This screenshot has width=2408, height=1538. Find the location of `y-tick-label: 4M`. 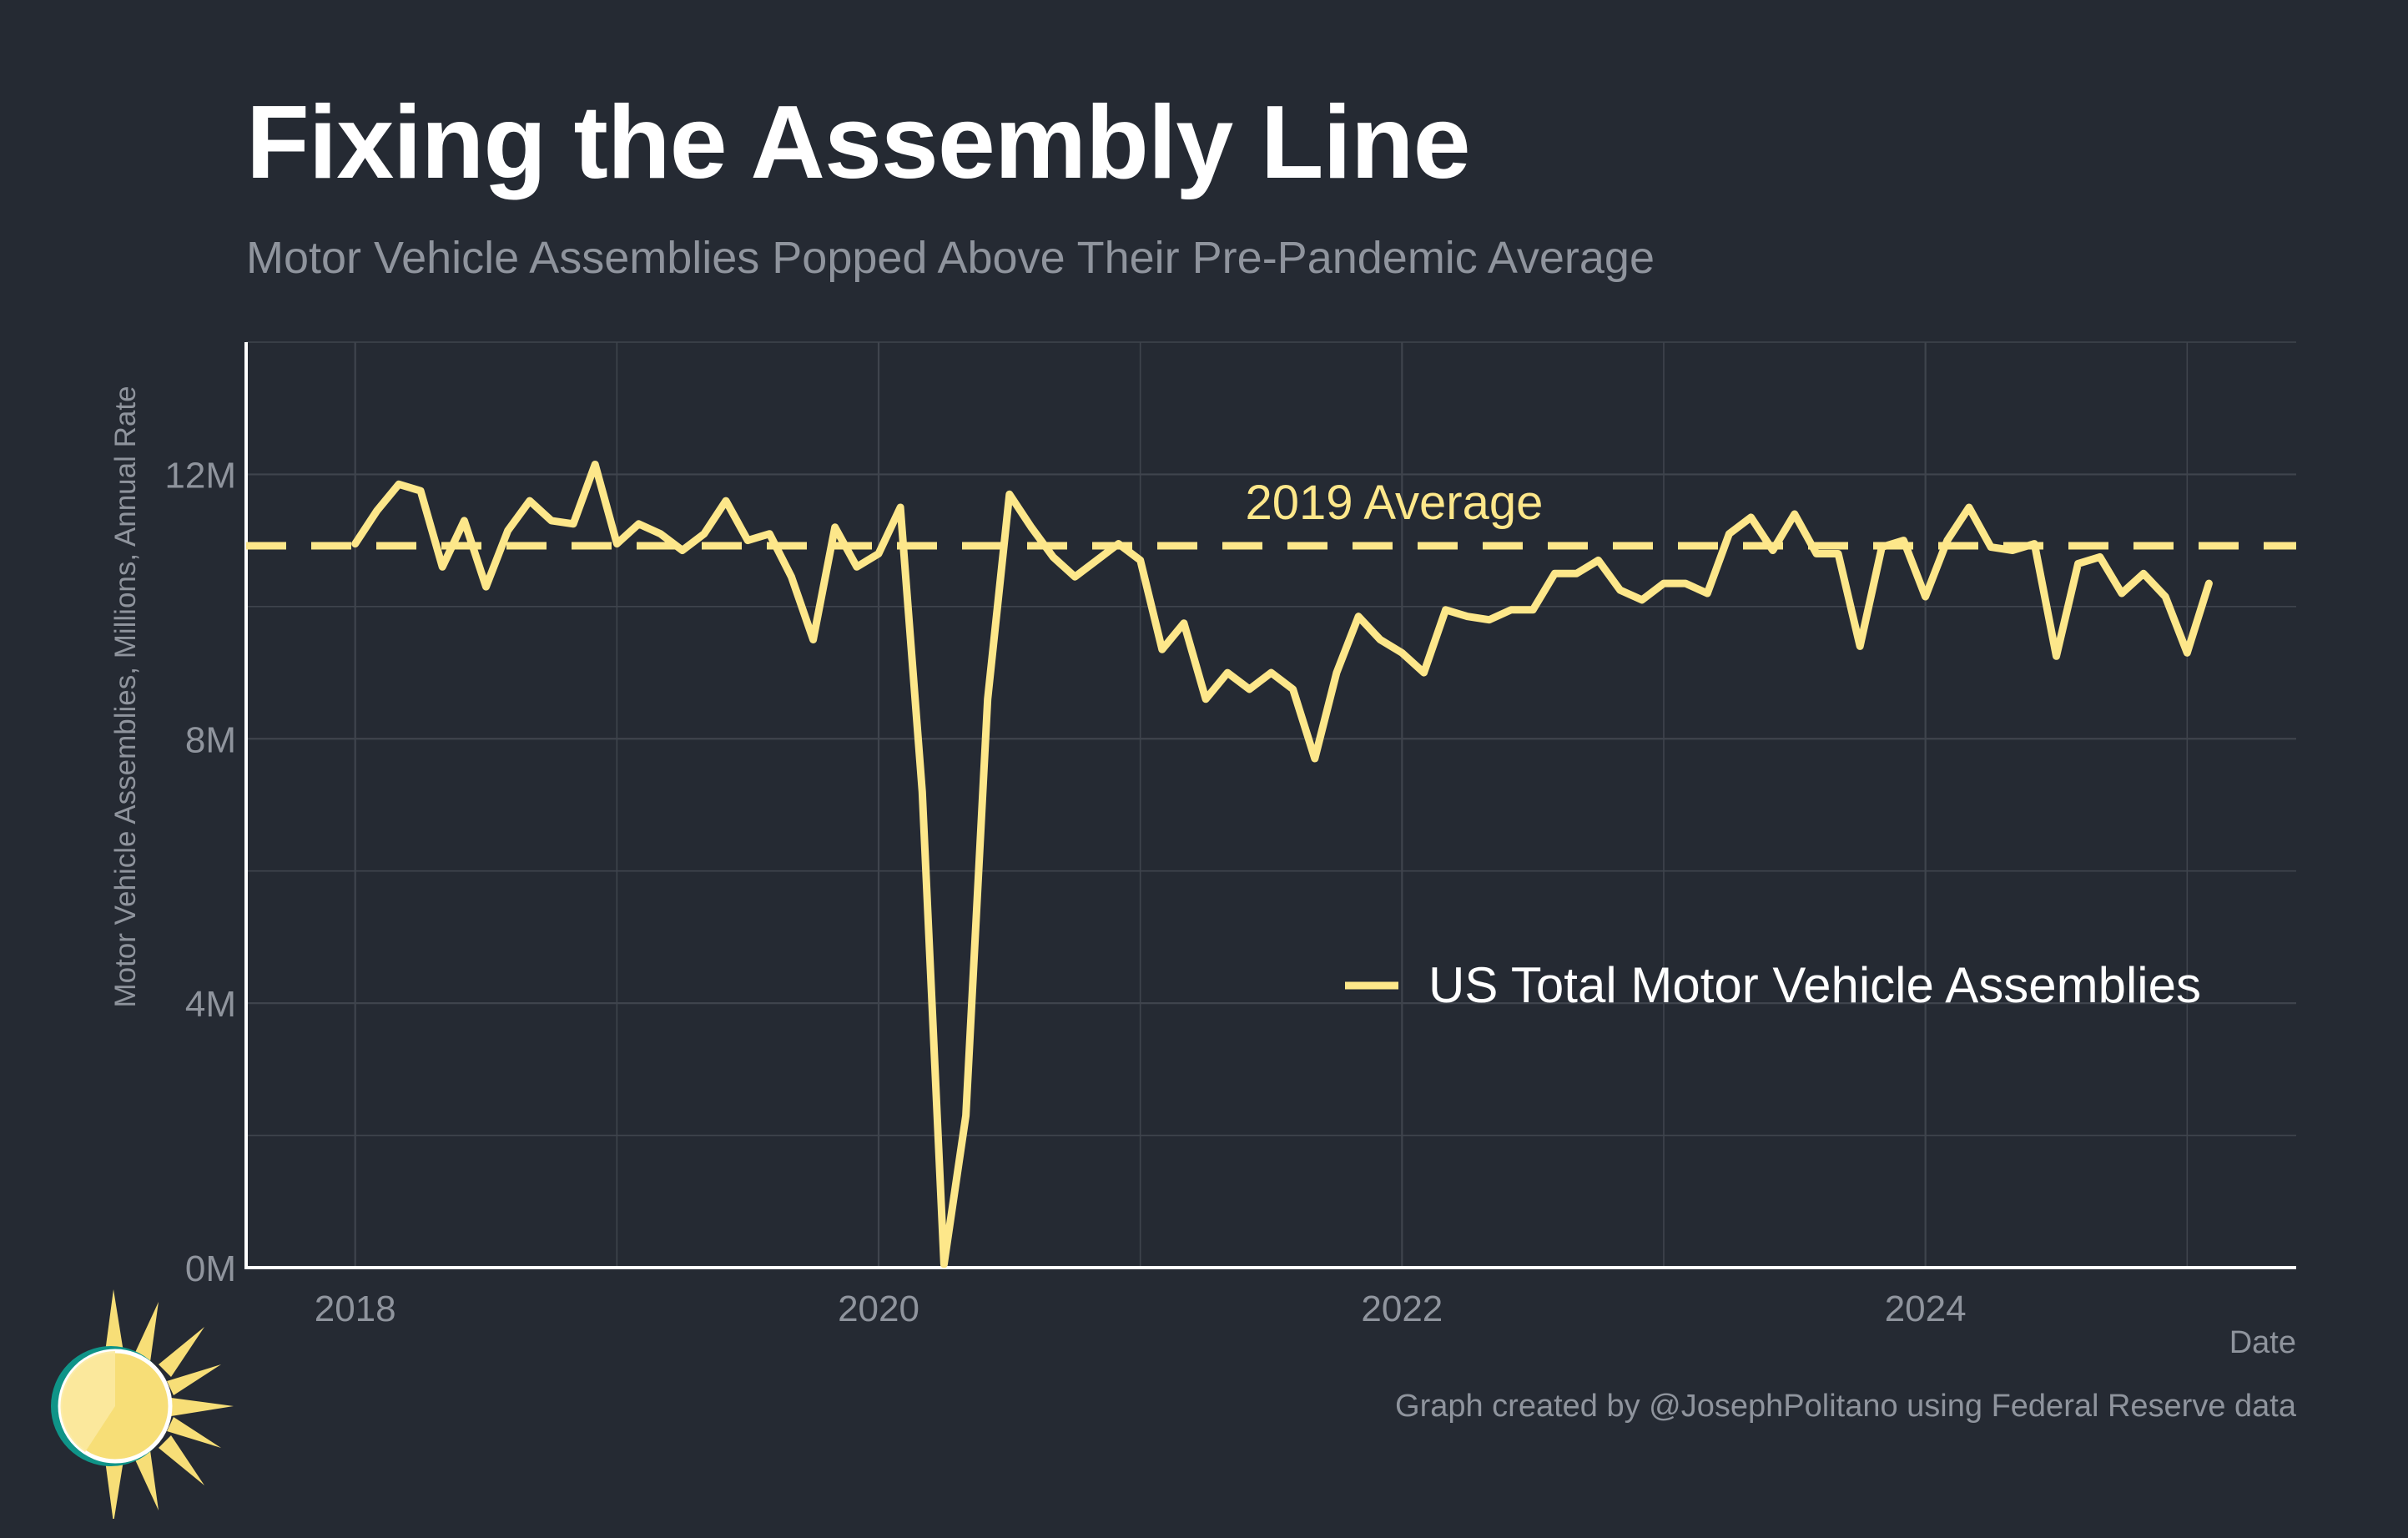

y-tick-label: 4M is located at coordinates (210, 1004).